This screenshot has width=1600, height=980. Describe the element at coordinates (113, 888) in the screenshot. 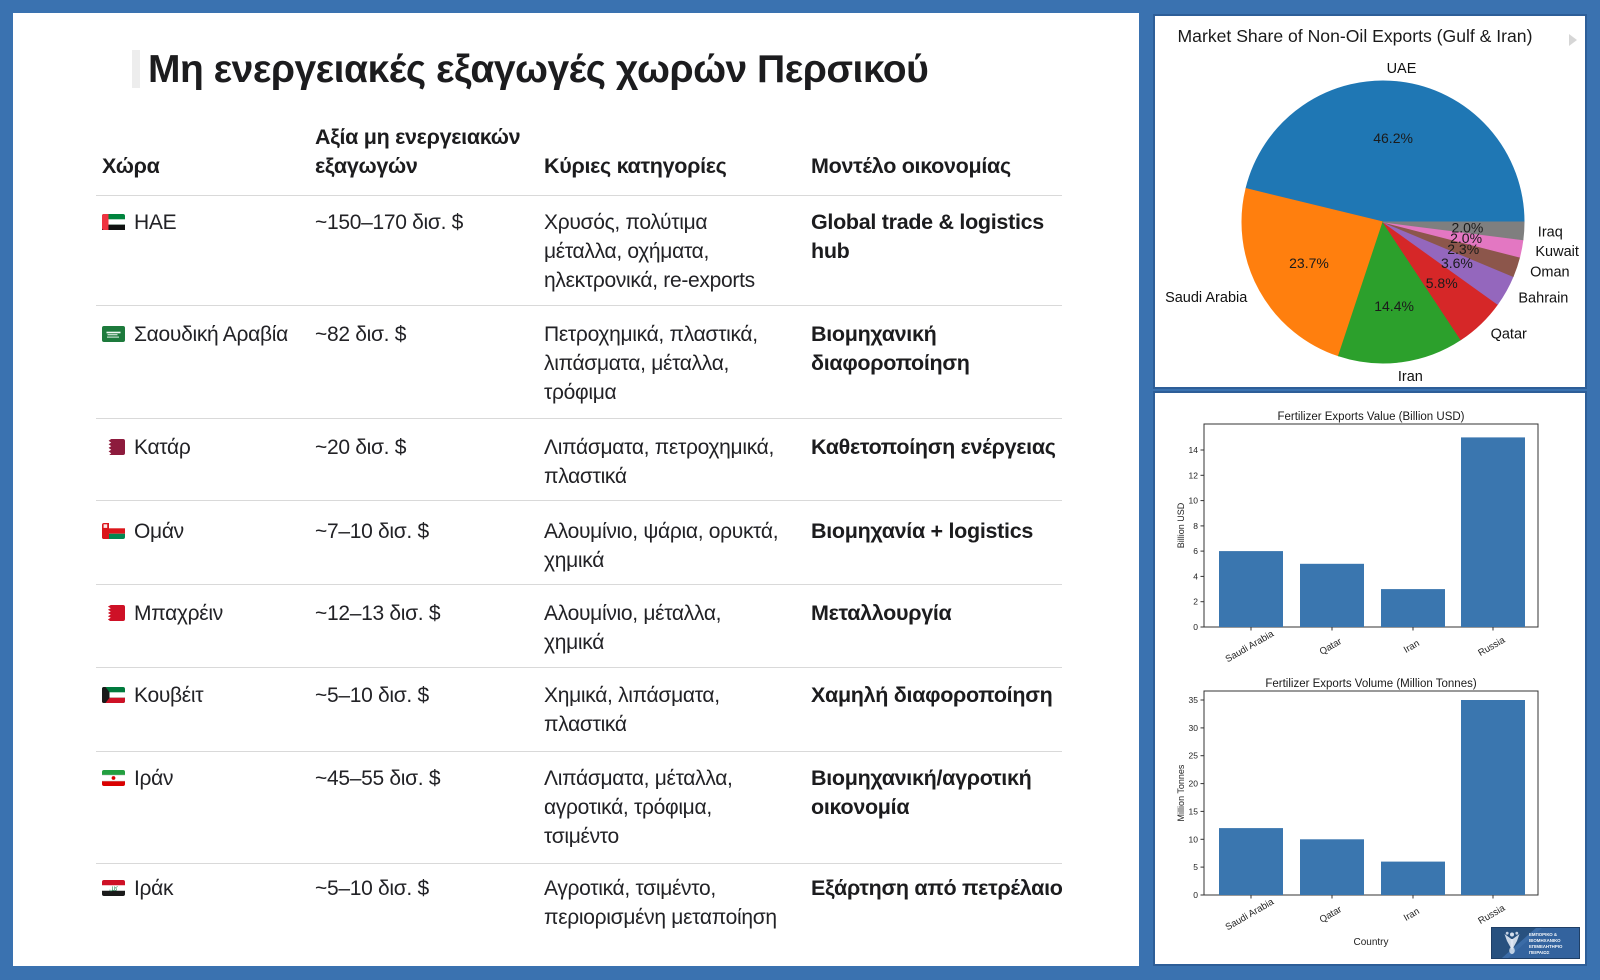

I see `svg-text: كلل` at that location.